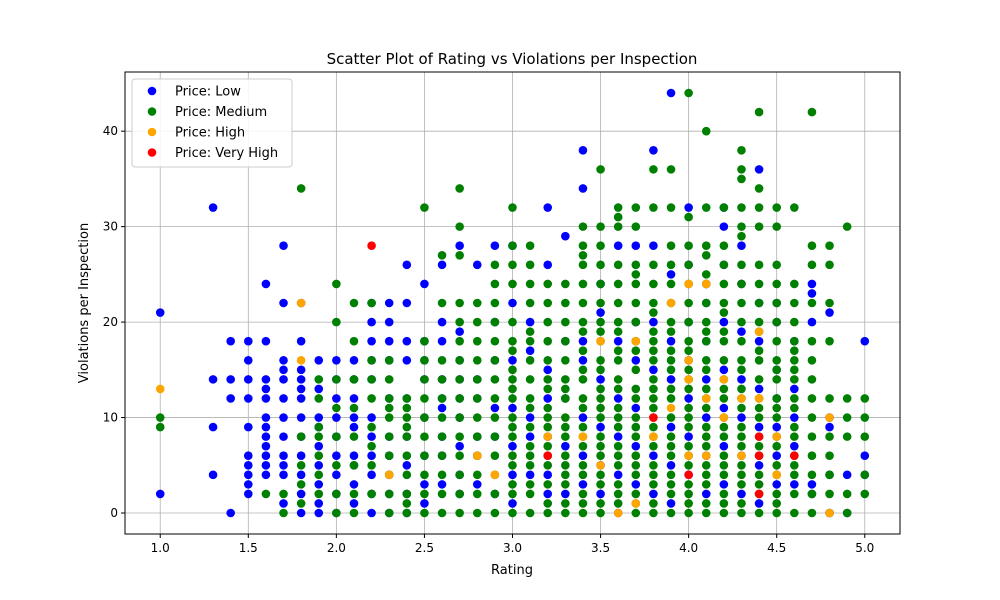 This screenshot has height=600, width=1000. What do you see at coordinates (776, 548) in the screenshot?
I see `x-tick-label: 4.5` at bounding box center [776, 548].